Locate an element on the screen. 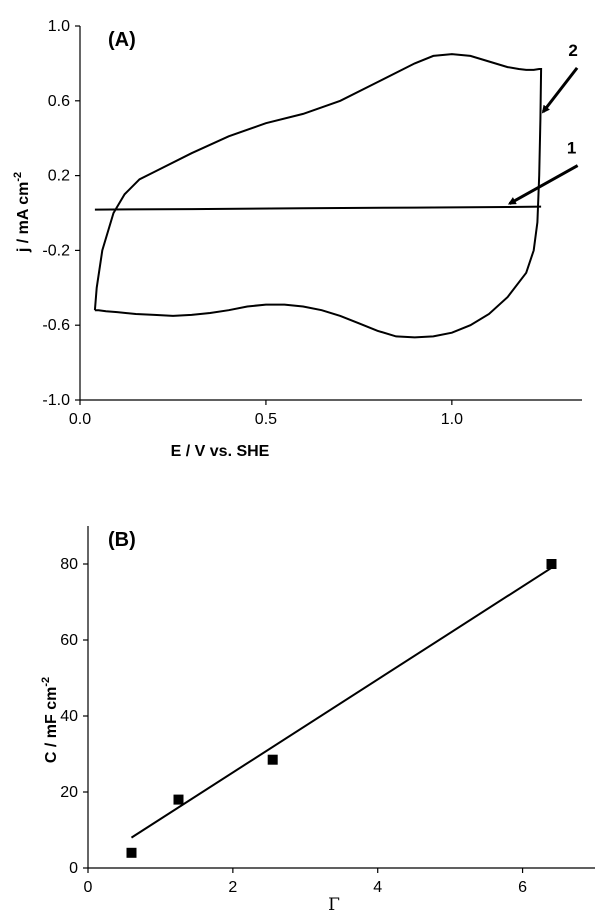 The width and height of the screenshot is (612, 913). panel-a-x-tick-label: 0.0 is located at coordinates (80, 419).